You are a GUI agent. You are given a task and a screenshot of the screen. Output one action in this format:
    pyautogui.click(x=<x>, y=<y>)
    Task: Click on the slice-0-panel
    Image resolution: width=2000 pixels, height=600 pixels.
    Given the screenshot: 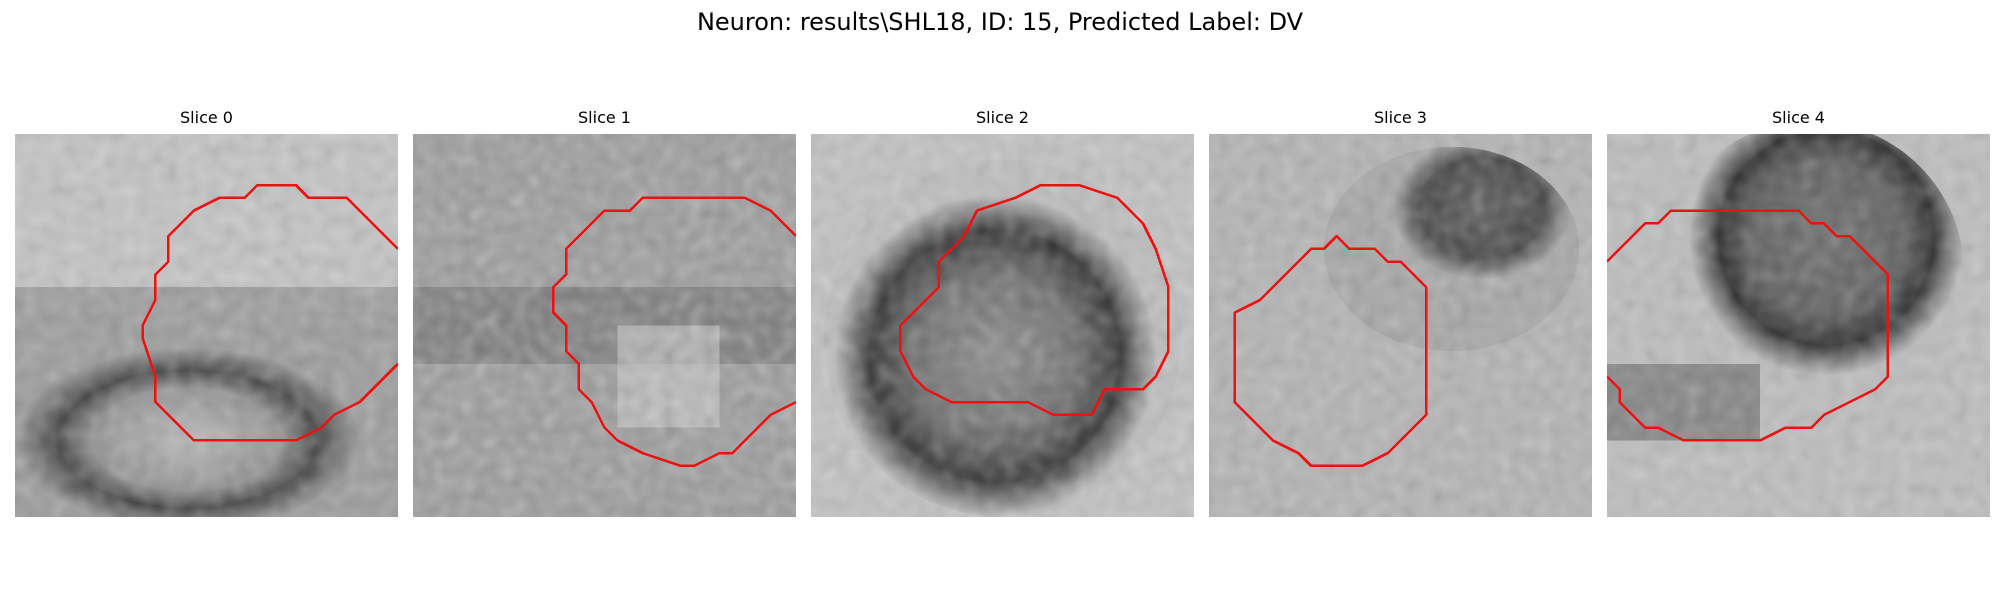 What is the action you would take?
    pyautogui.click(x=206, y=325)
    